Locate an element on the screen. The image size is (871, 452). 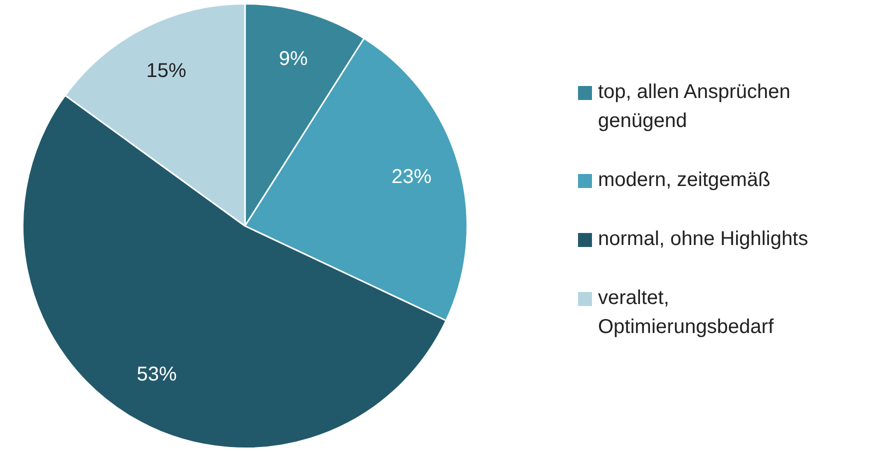
legend-label: modern, zeitgemäß is located at coordinates (684, 180).